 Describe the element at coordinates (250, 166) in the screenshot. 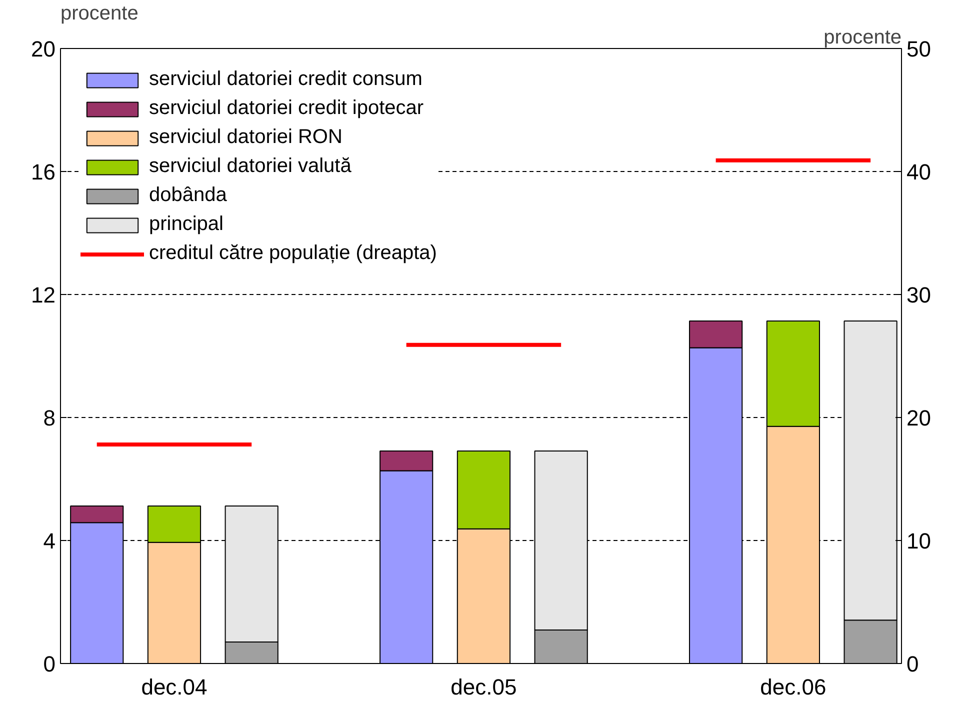

I see `legend-label: serviciul datoriei valută` at that location.